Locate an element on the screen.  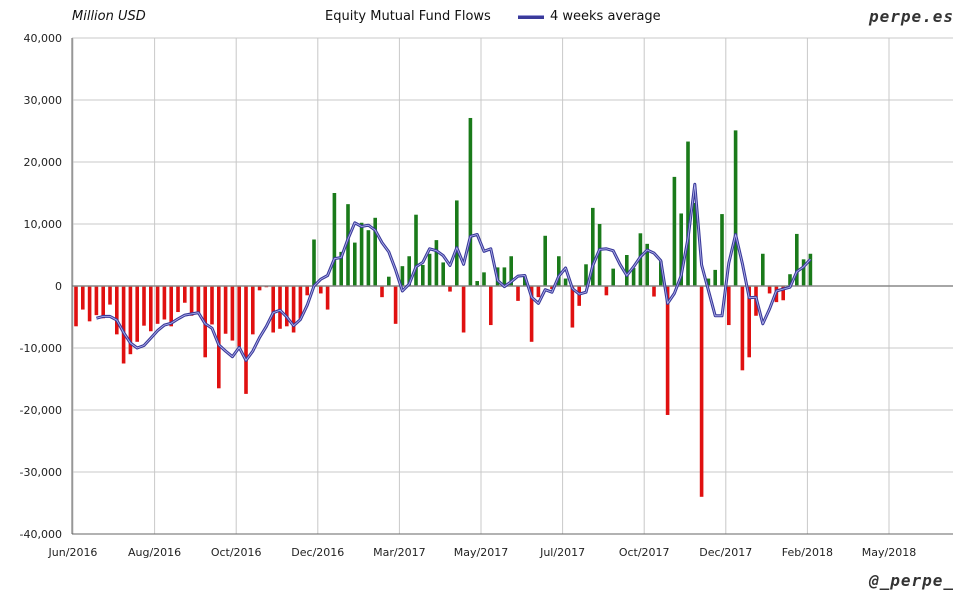
x-tick-label: Aug/2016 is located at coordinates (154, 552).